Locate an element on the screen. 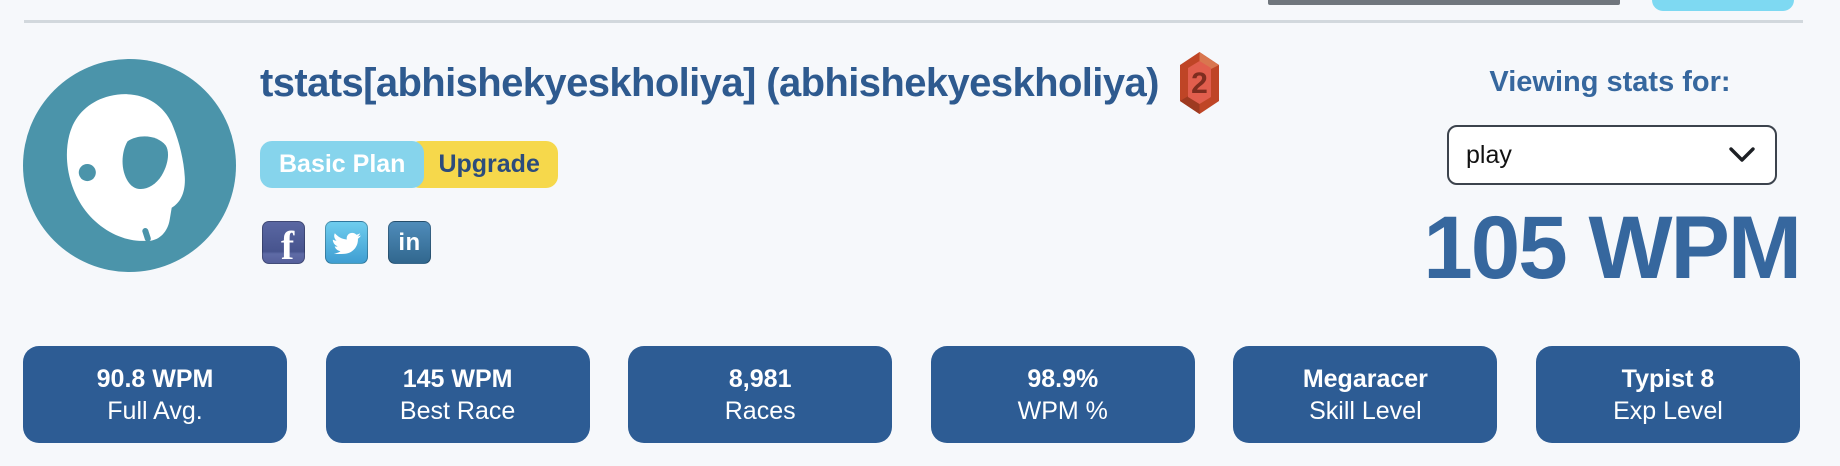  social-share-row: f in is located at coordinates (346, 242).